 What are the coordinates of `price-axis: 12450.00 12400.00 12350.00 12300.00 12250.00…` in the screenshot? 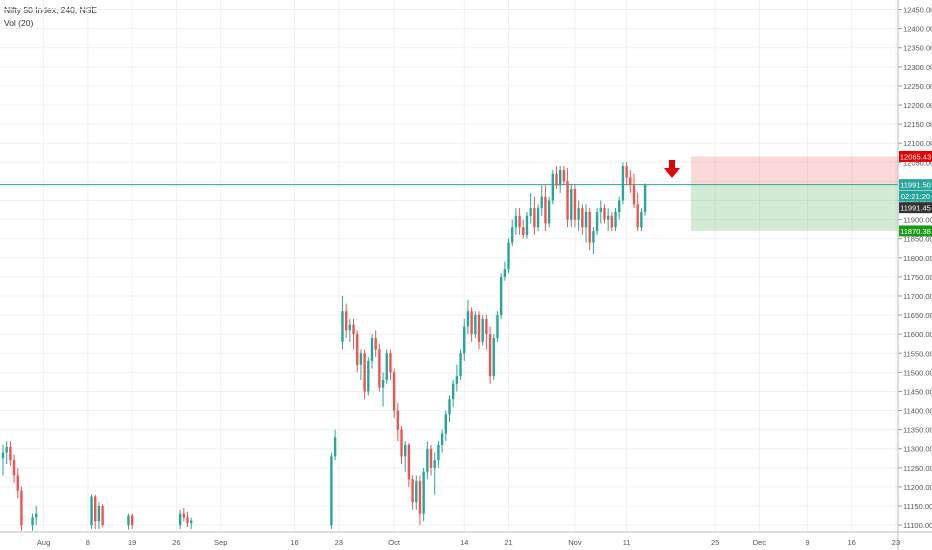 It's located at (914, 275).